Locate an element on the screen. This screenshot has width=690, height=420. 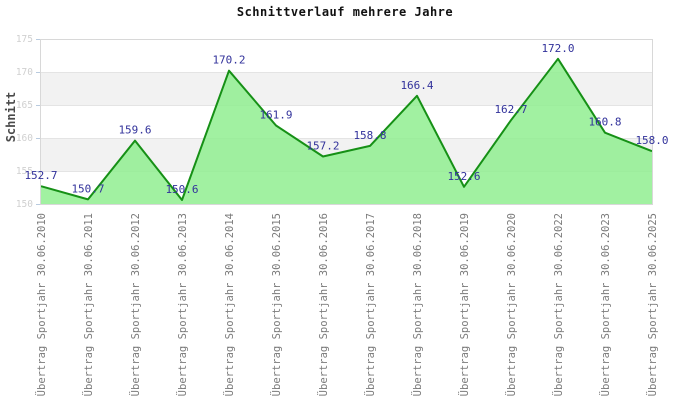
x-tick-label: Übertrag Sportjahr 30.06.2010 is located at coordinates (41, 304).